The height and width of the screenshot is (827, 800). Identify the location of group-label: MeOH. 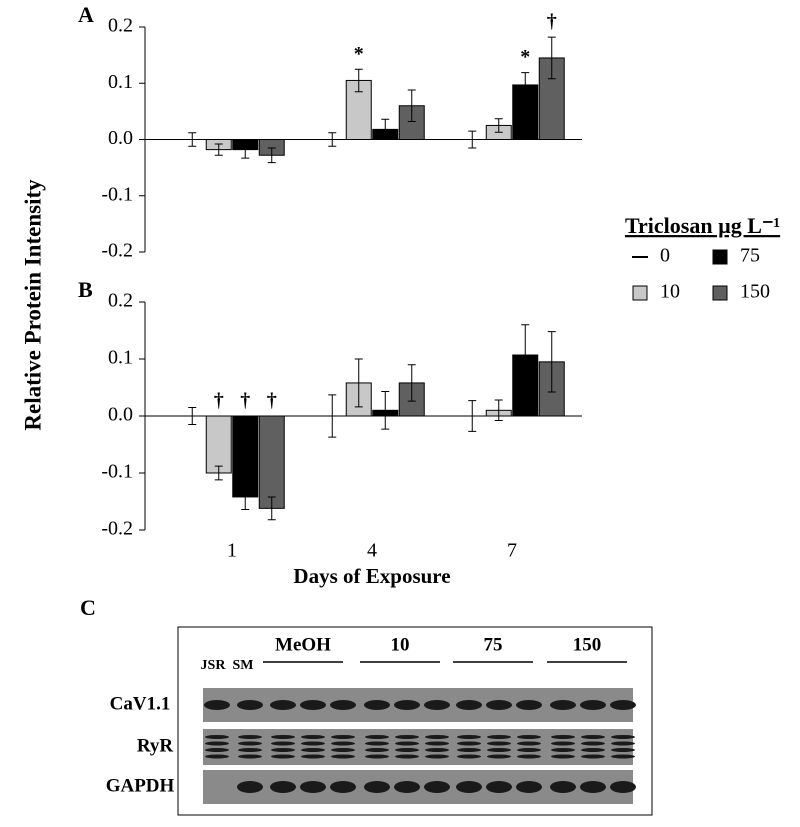
(303, 644).